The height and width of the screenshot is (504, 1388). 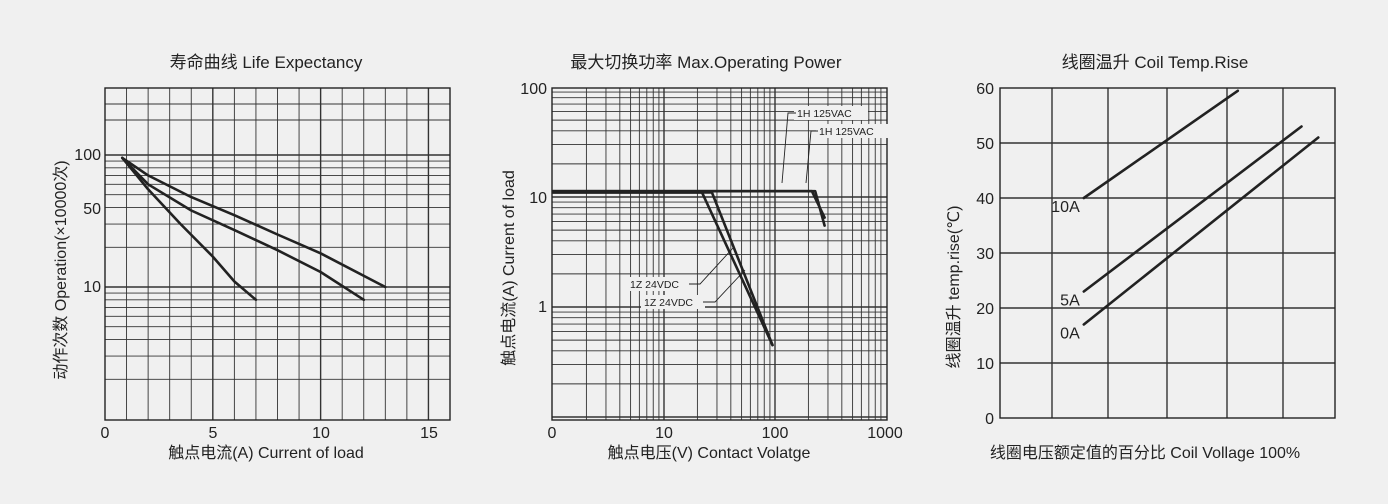 What do you see at coordinates (61, 269) in the screenshot?
I see `y-axis-label: 动作次数 Operation(×10000次)` at bounding box center [61, 269].